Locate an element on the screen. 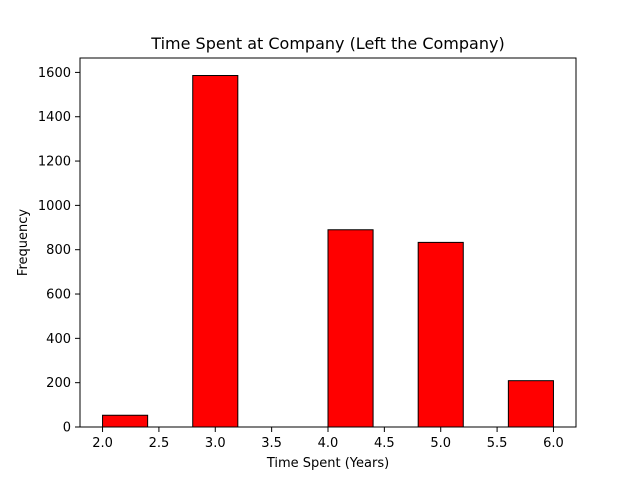 Image resolution: width=640 pixels, height=480 pixels. y-axis-ticks: 0 200 400 600 800 1000 1200 1400 1600 is located at coordinates (59, 251).